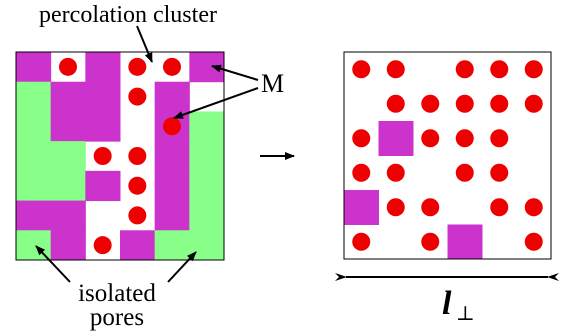  Describe the element at coordinates (117, 317) in the screenshot. I see `pores-label: pores` at that location.